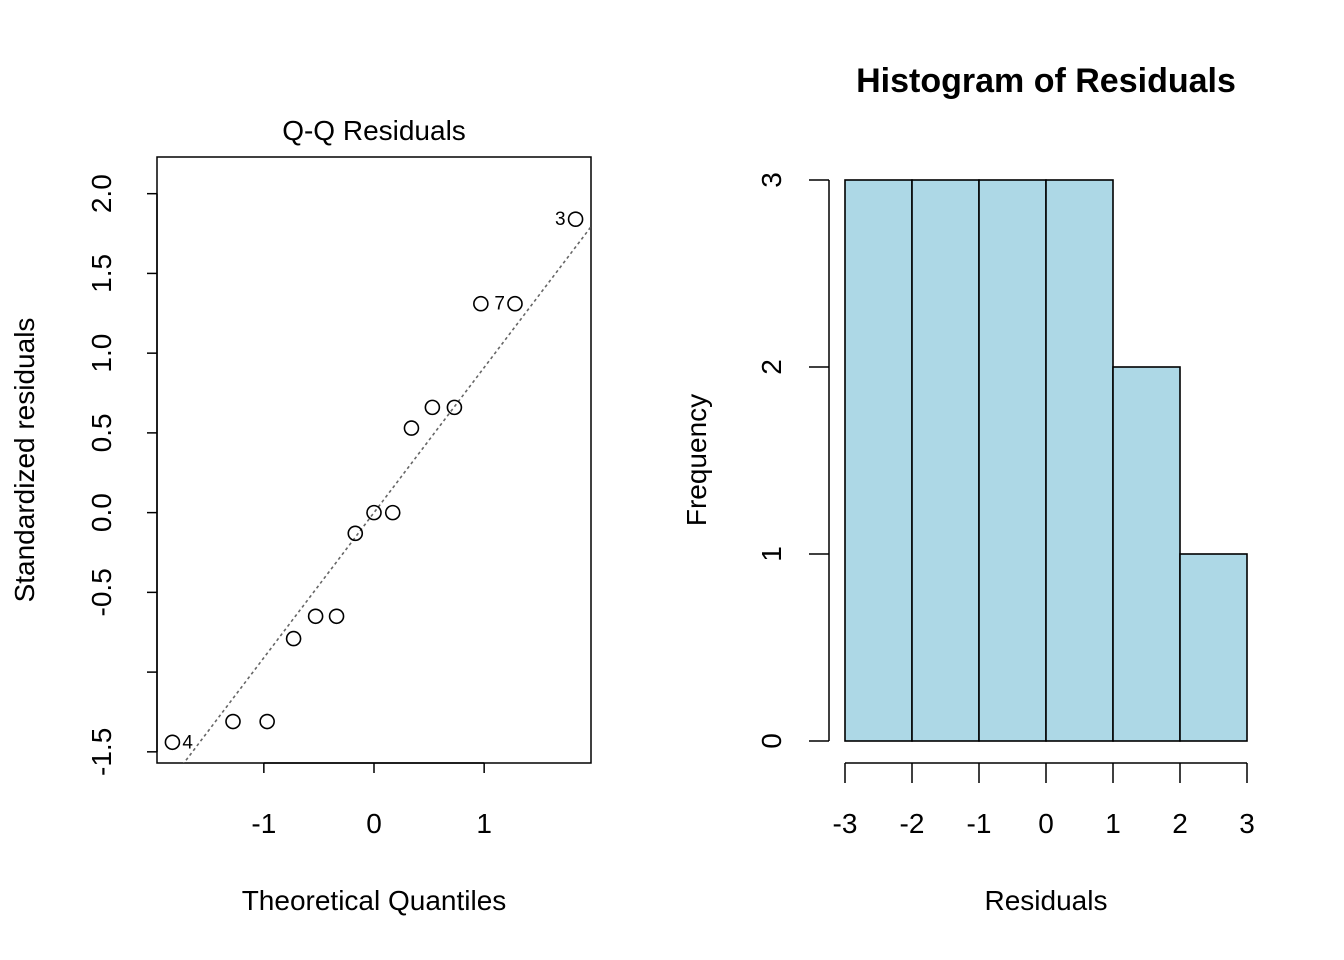 Image resolution: width=1344 pixels, height=960 pixels. I want to click on hist-y-tick-label: 2, so click(771, 367).